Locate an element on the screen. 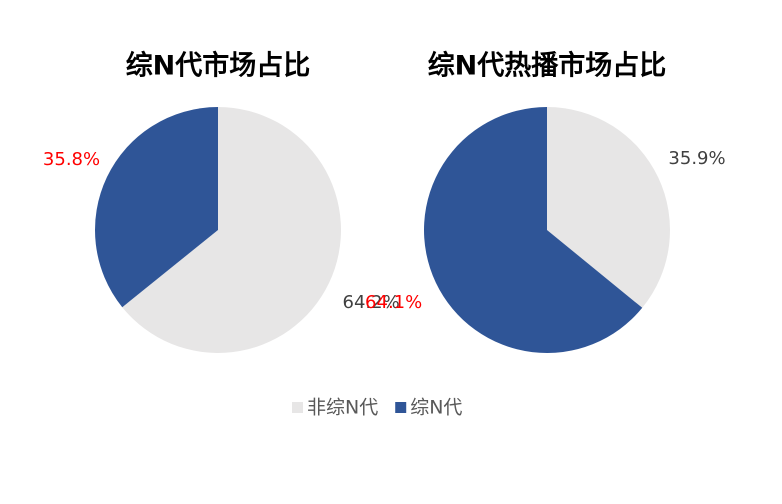 The height and width of the screenshot is (504, 782). chart-title: 综N代热播市场占比 is located at coordinates (547, 66).